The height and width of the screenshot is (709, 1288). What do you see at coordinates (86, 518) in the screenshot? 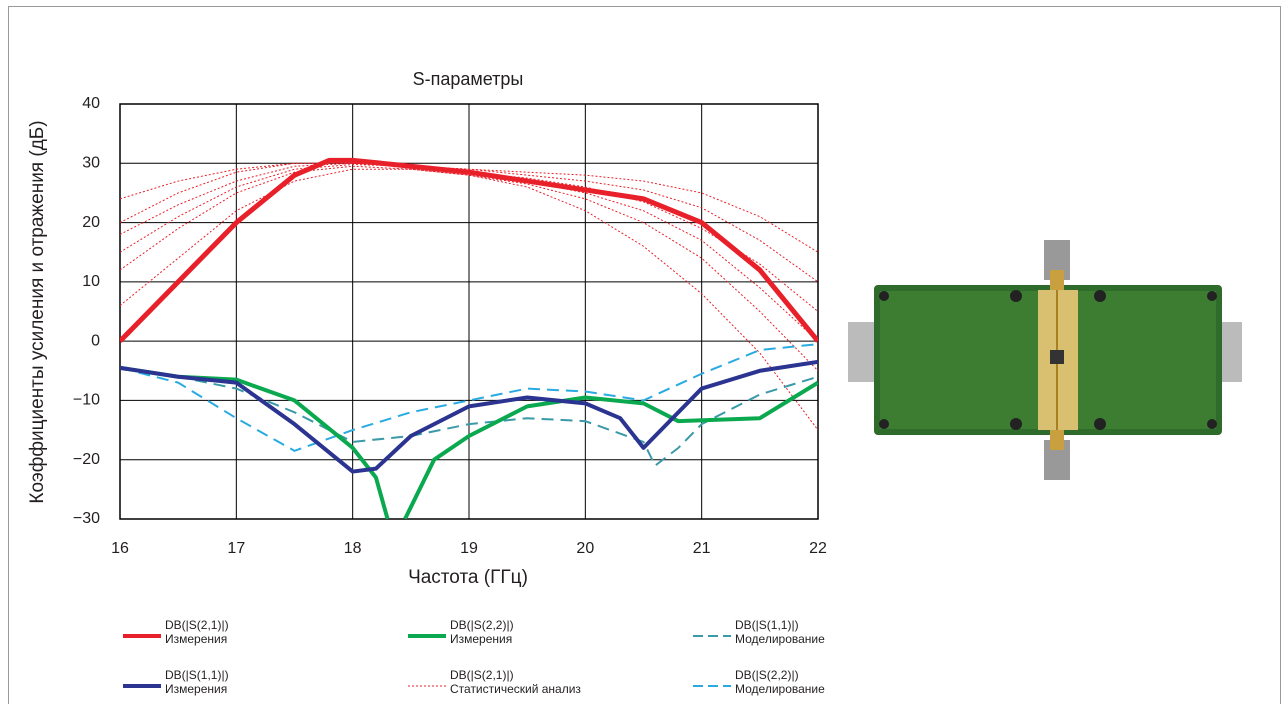
I see `y-tick-label: −30` at bounding box center [86, 518].